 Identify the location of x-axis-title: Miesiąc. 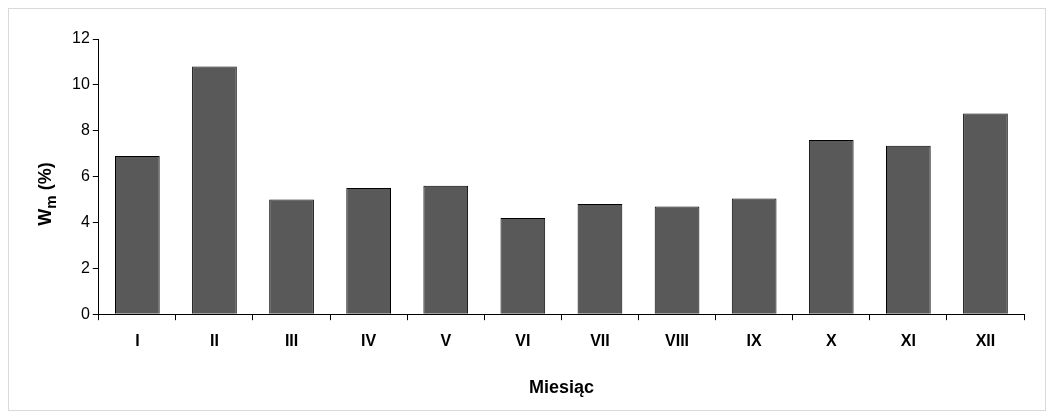
(561, 387).